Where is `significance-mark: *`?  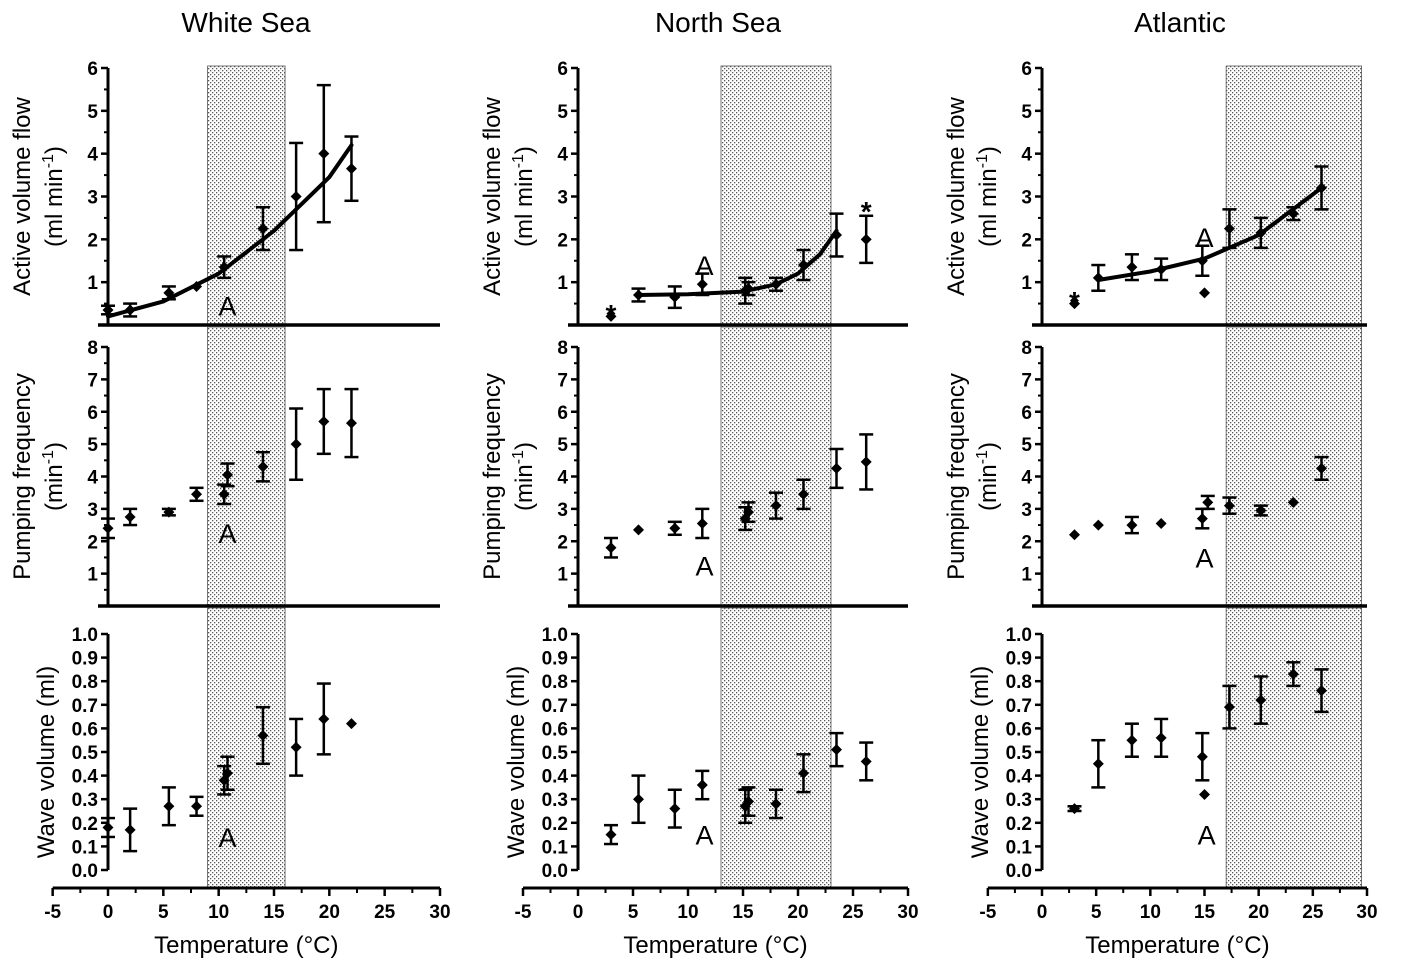
significance-mark: * is located at coordinates (866, 211).